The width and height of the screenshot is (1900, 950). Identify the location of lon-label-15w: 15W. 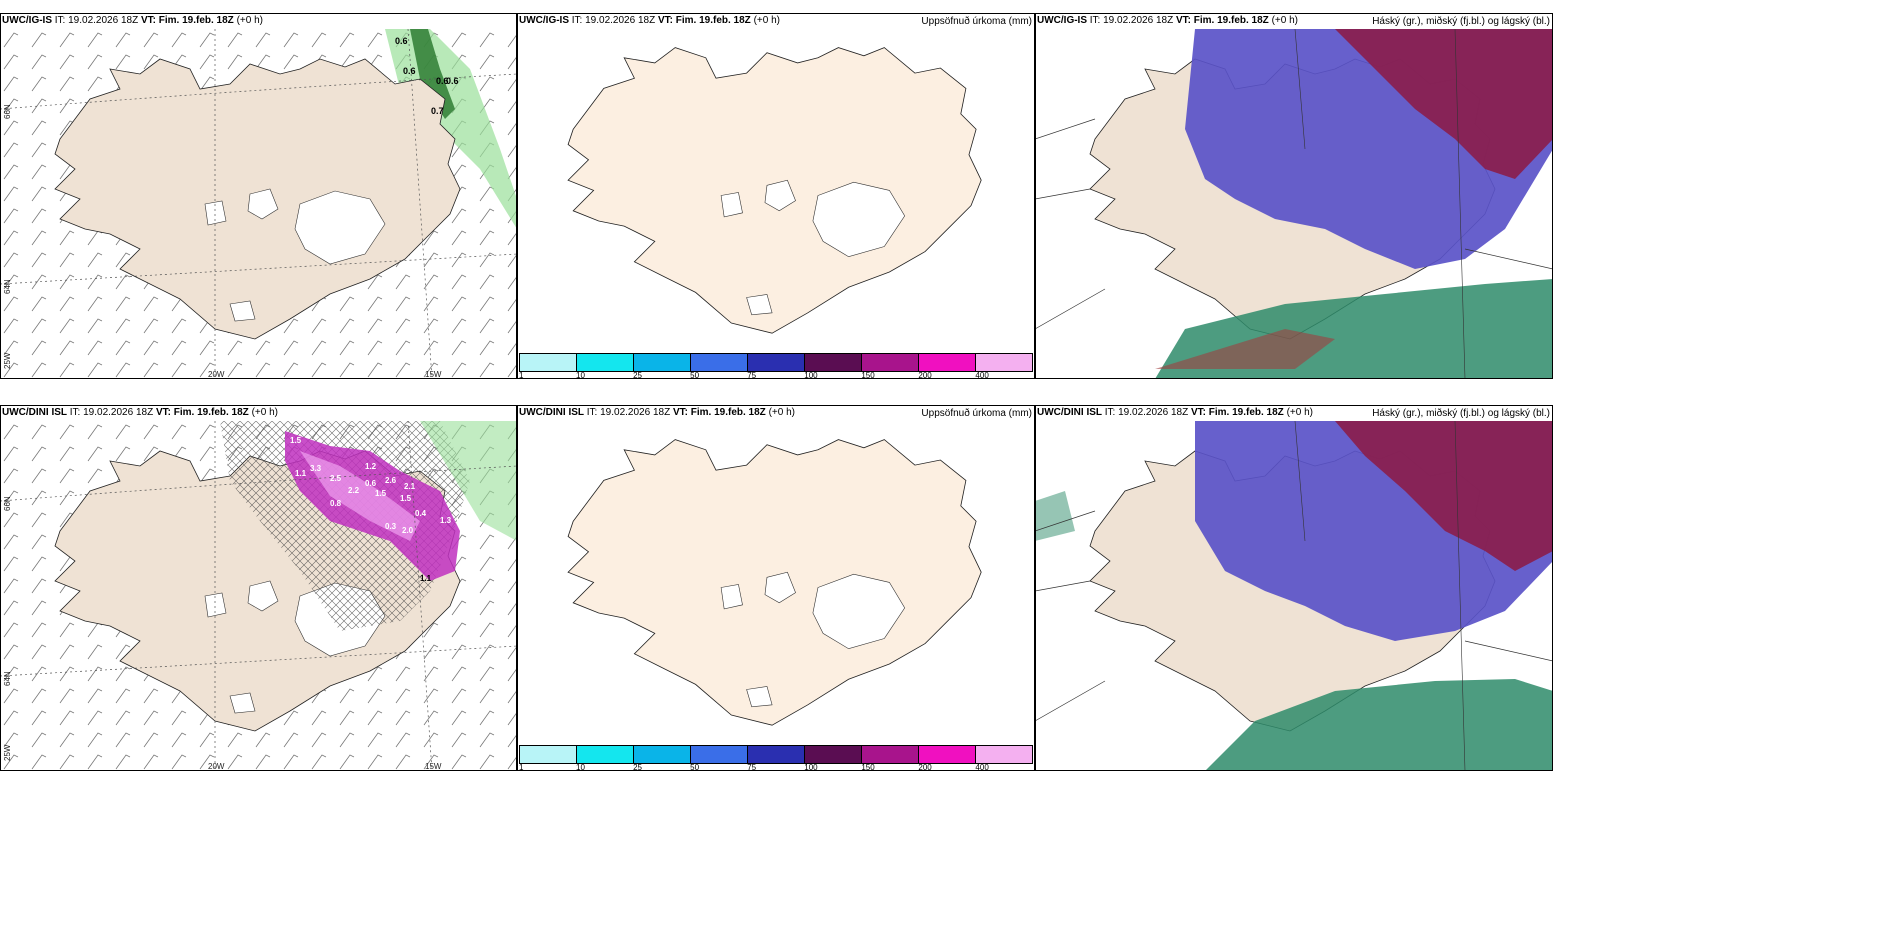
(433, 374).